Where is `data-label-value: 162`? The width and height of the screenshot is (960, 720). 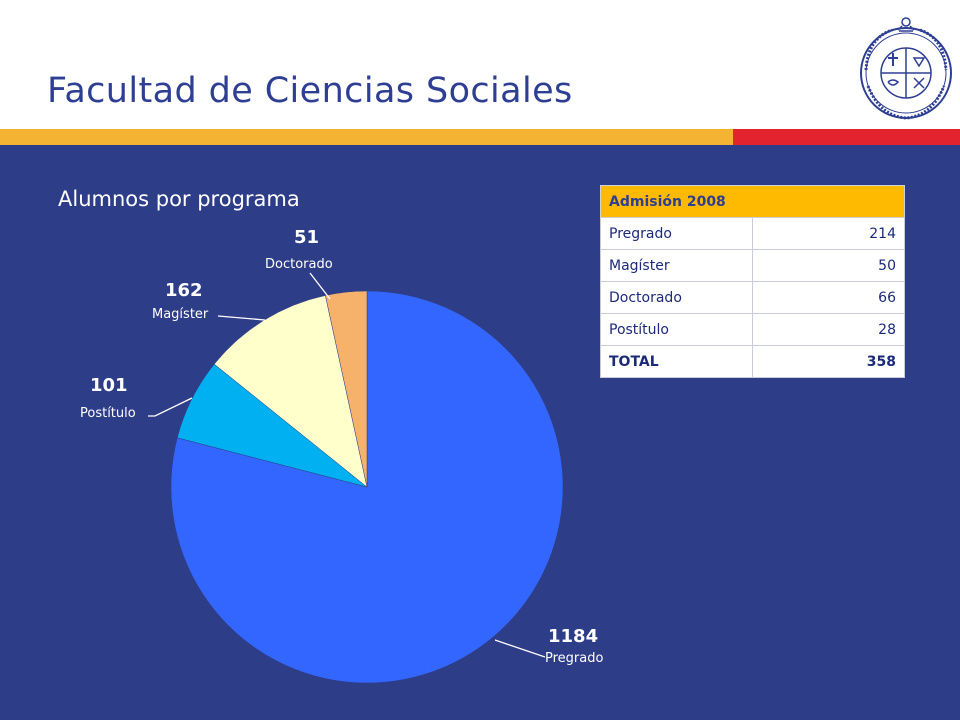 data-label-value: 162 is located at coordinates (184, 290).